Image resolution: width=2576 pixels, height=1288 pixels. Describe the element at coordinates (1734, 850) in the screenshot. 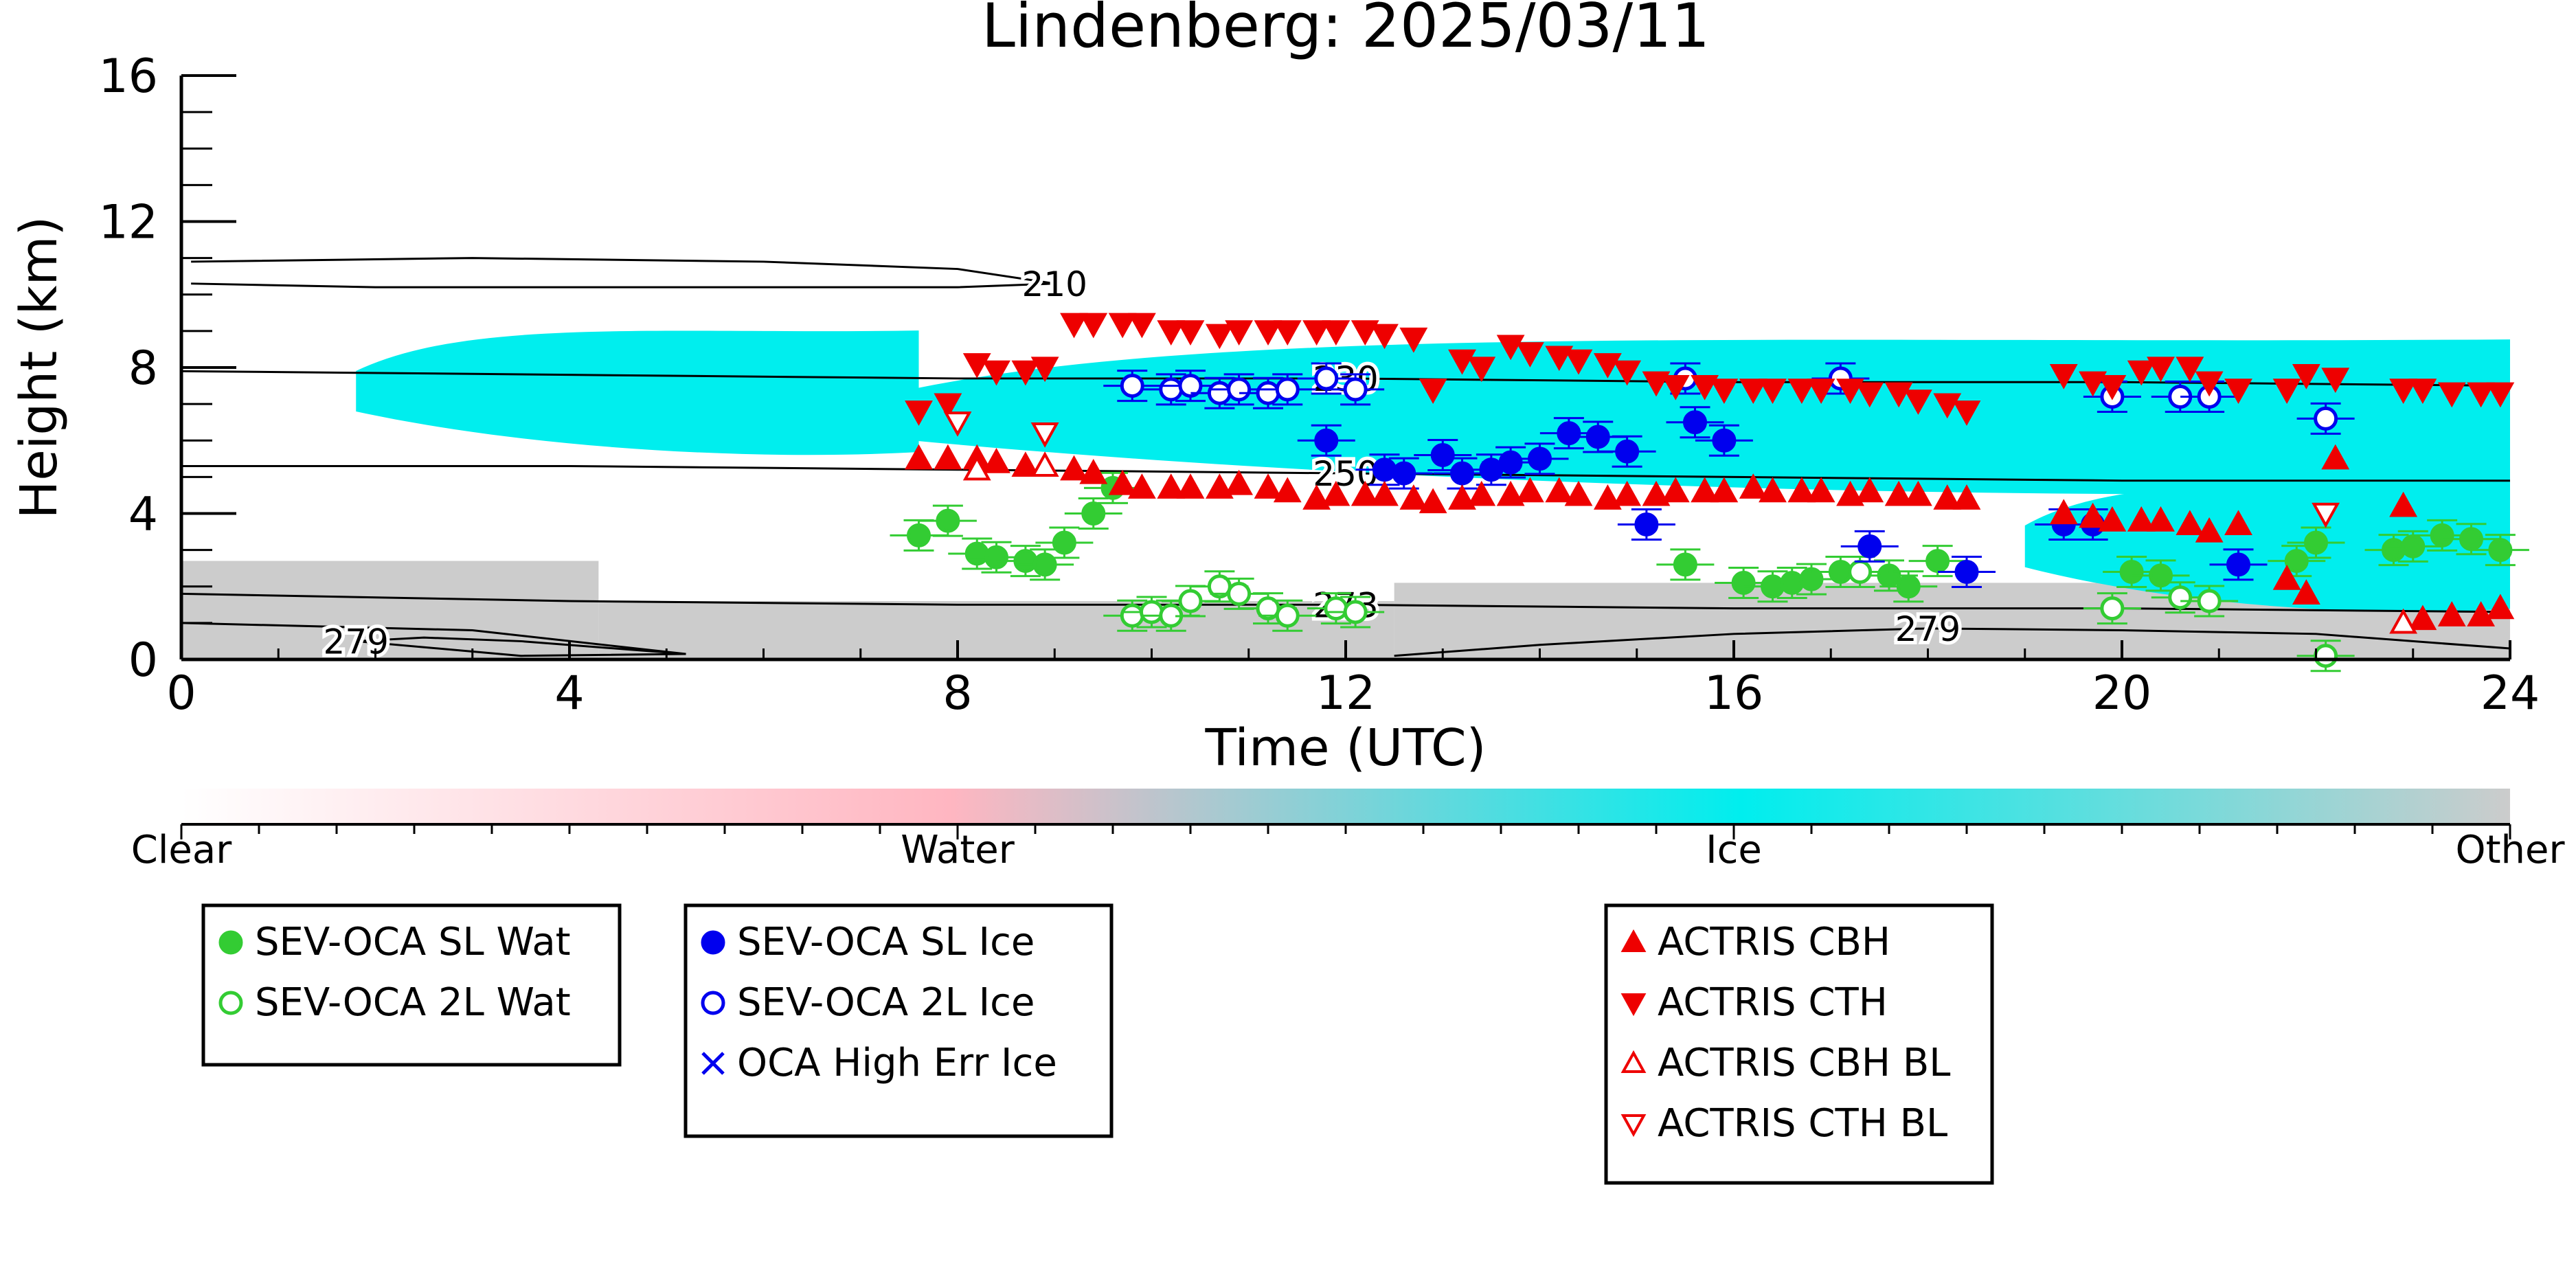

I see `colorbar-label: Ice` at that location.